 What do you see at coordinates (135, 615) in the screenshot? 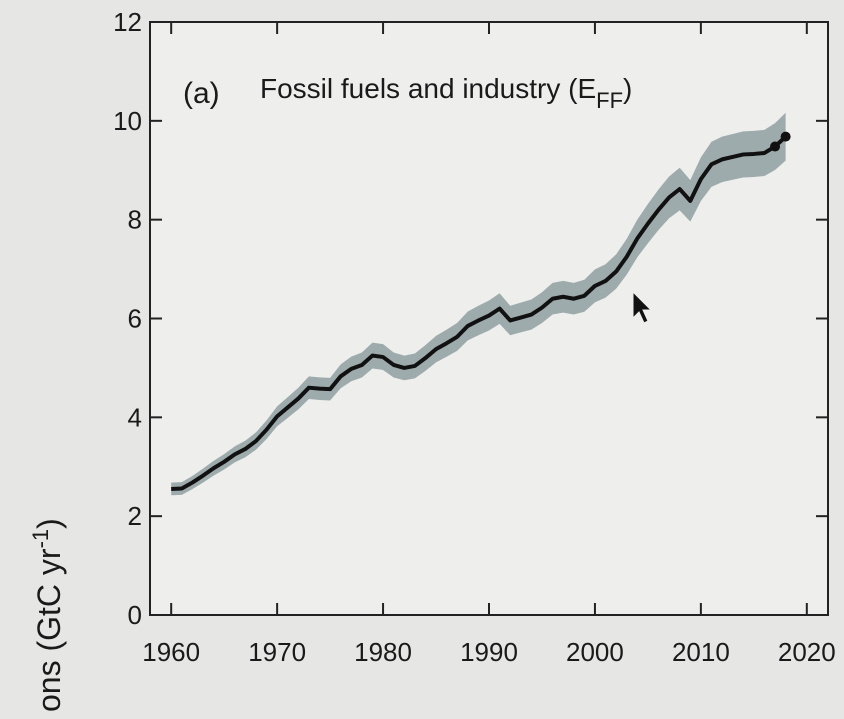
I see `y-tick-label: 0` at bounding box center [135, 615].